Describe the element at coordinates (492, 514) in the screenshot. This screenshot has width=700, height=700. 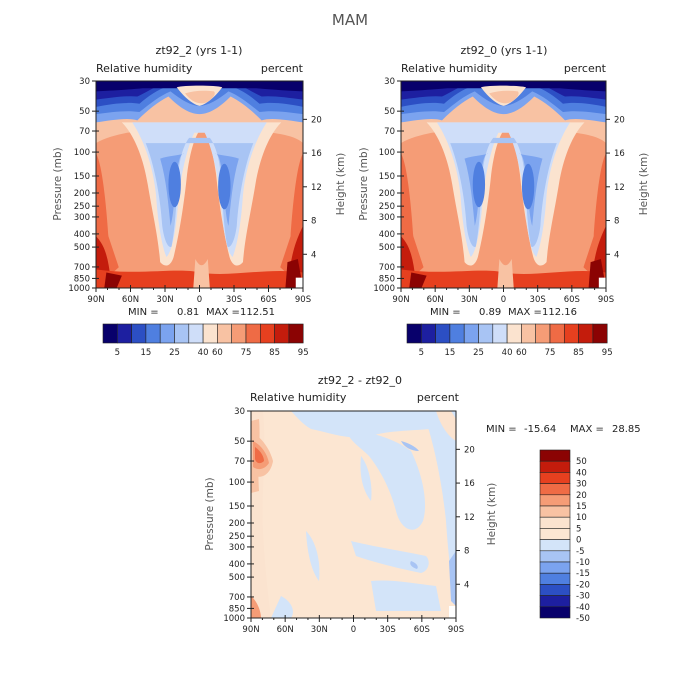
I see `panel-3-ylabel-right: Height (km)` at that location.